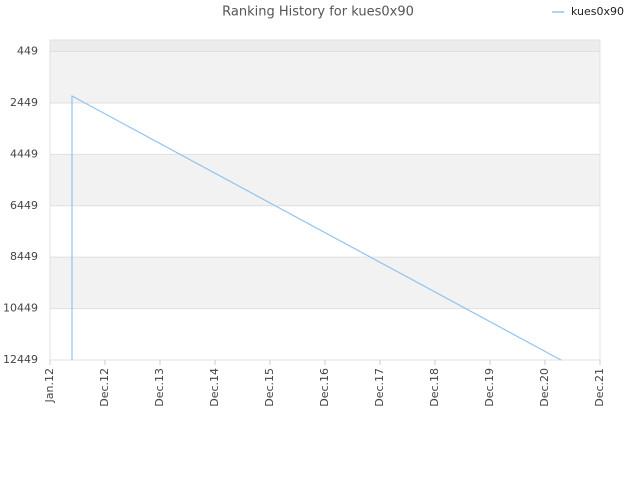 The height and width of the screenshot is (484, 640). What do you see at coordinates (20, 359) in the screenshot?
I see `y-tick-label: 12449` at bounding box center [20, 359].